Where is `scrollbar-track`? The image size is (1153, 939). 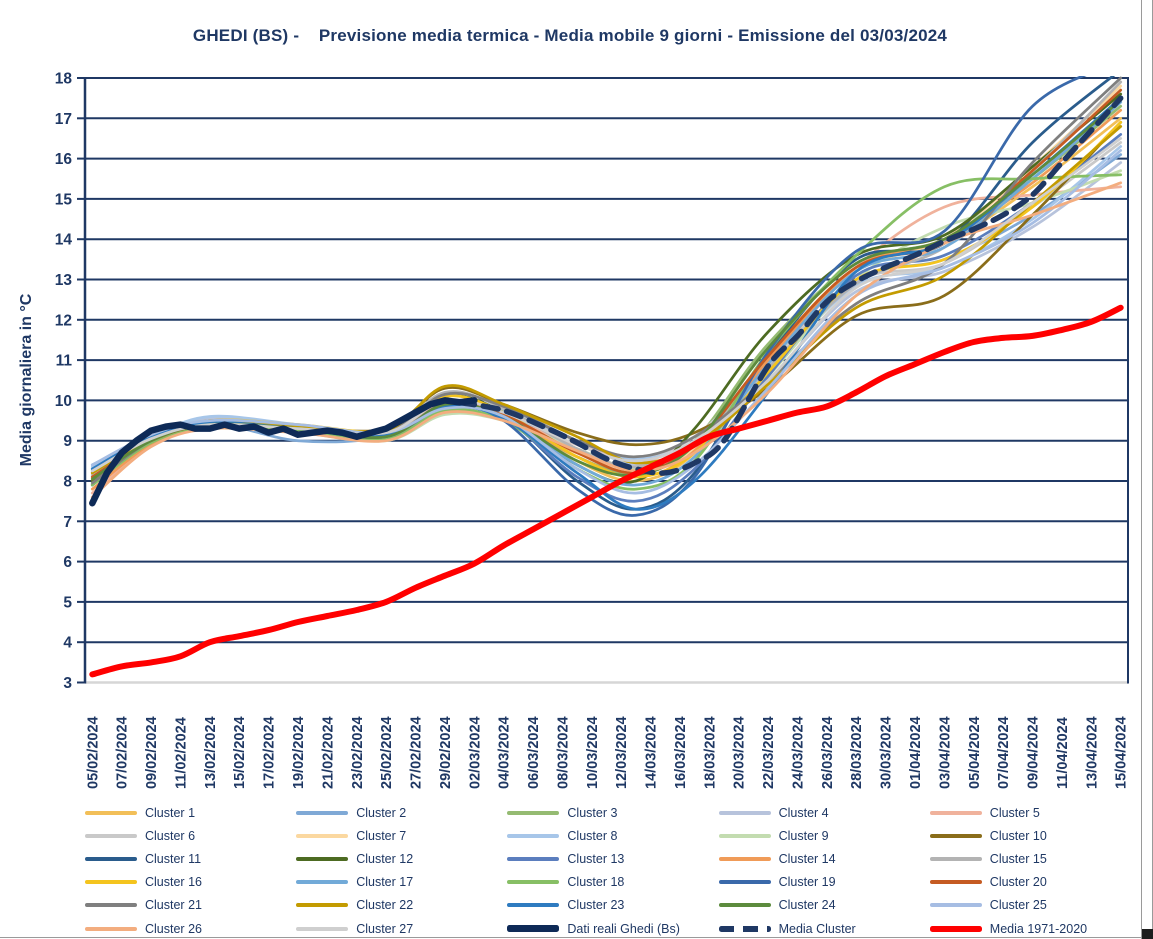
scrollbar-track is located at coordinates (1141, 469).